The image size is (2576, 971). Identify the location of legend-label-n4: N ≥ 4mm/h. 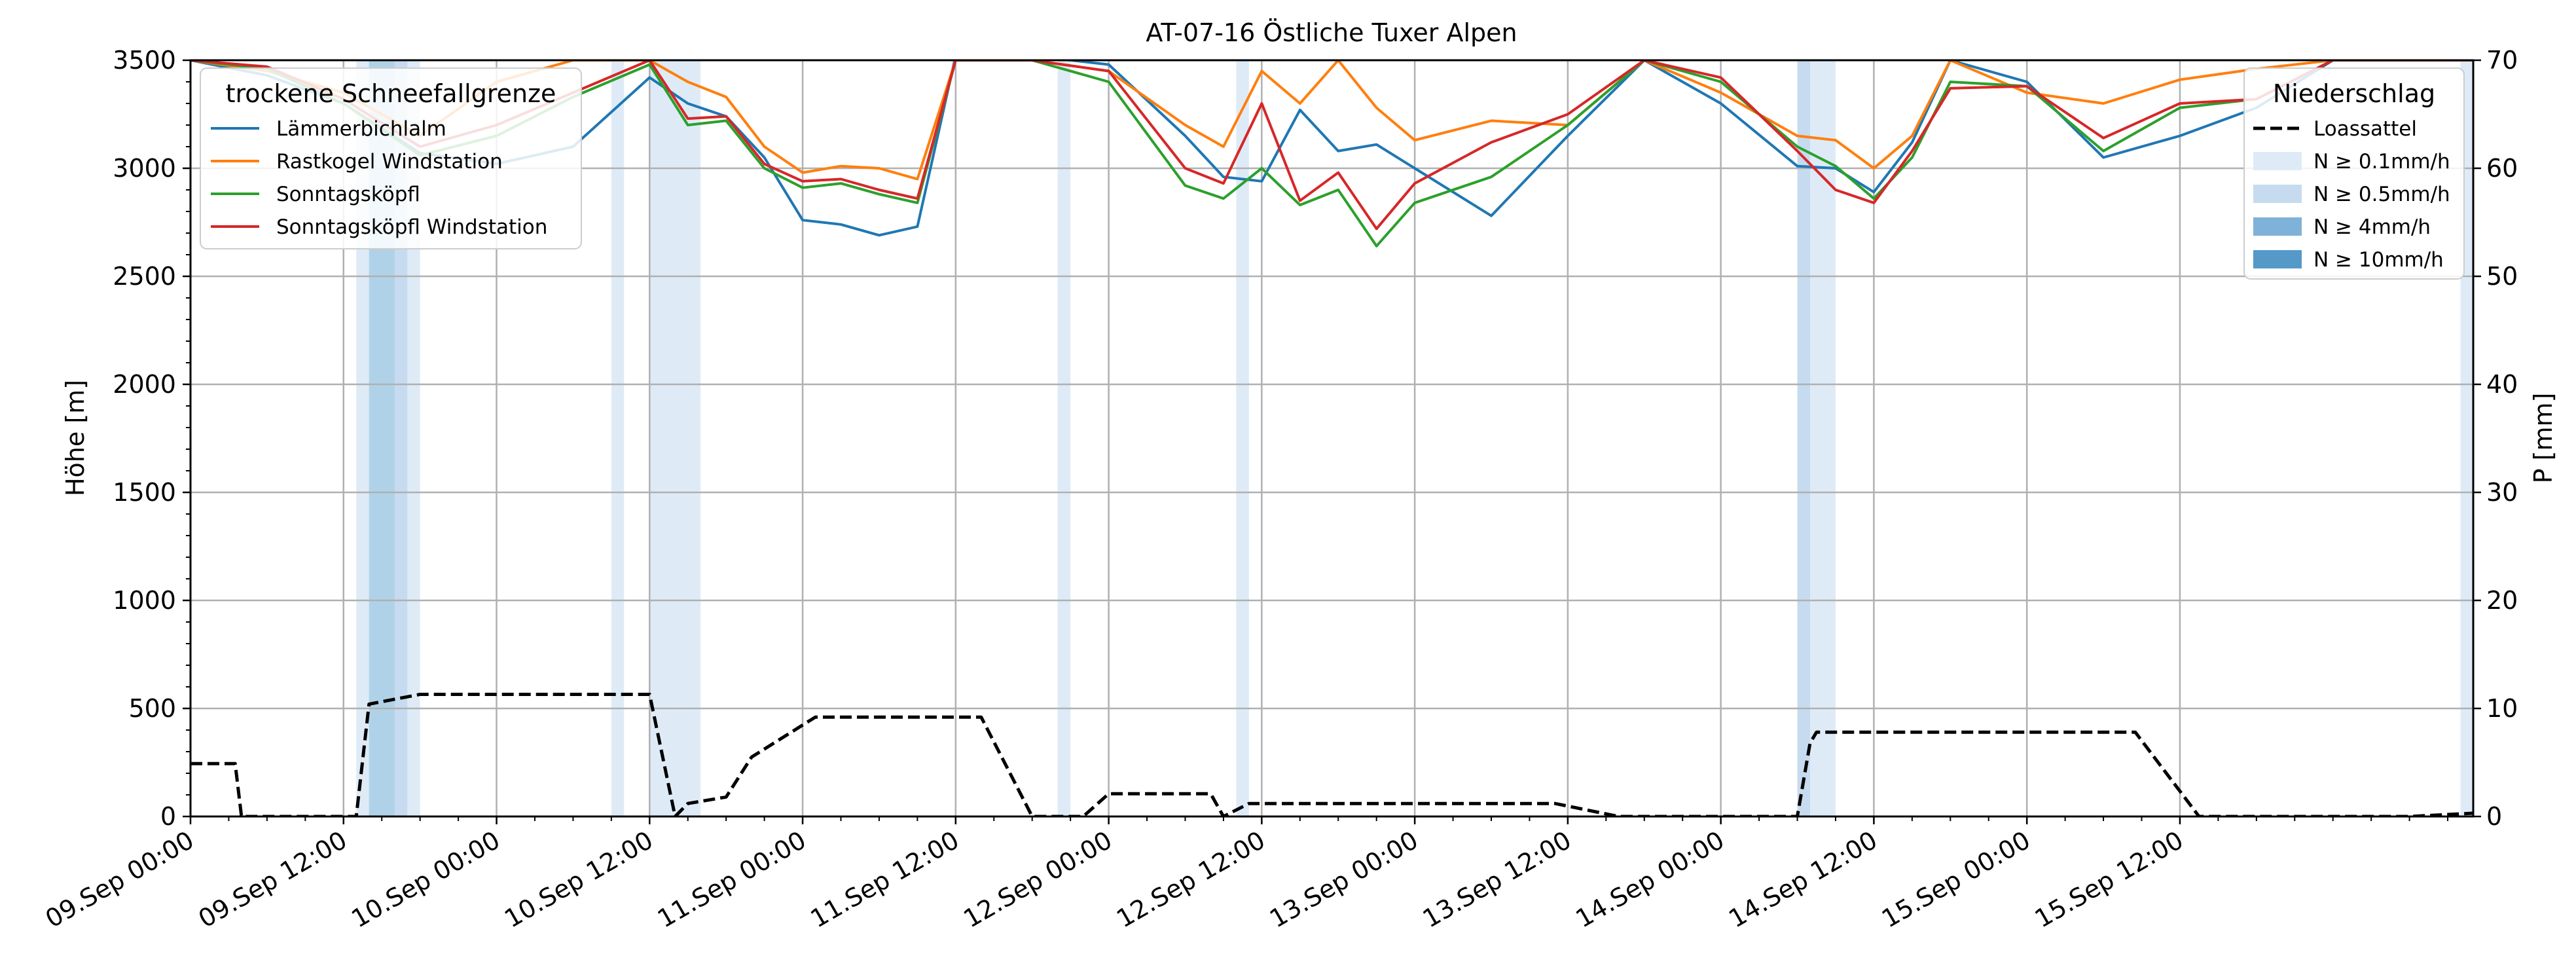
(2372, 227).